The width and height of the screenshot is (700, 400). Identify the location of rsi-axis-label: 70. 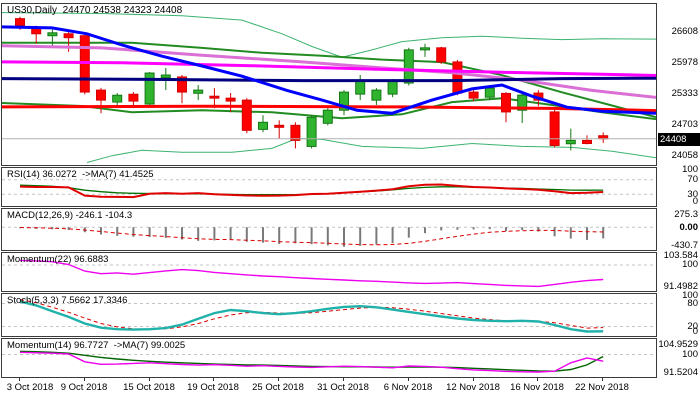
(692, 179).